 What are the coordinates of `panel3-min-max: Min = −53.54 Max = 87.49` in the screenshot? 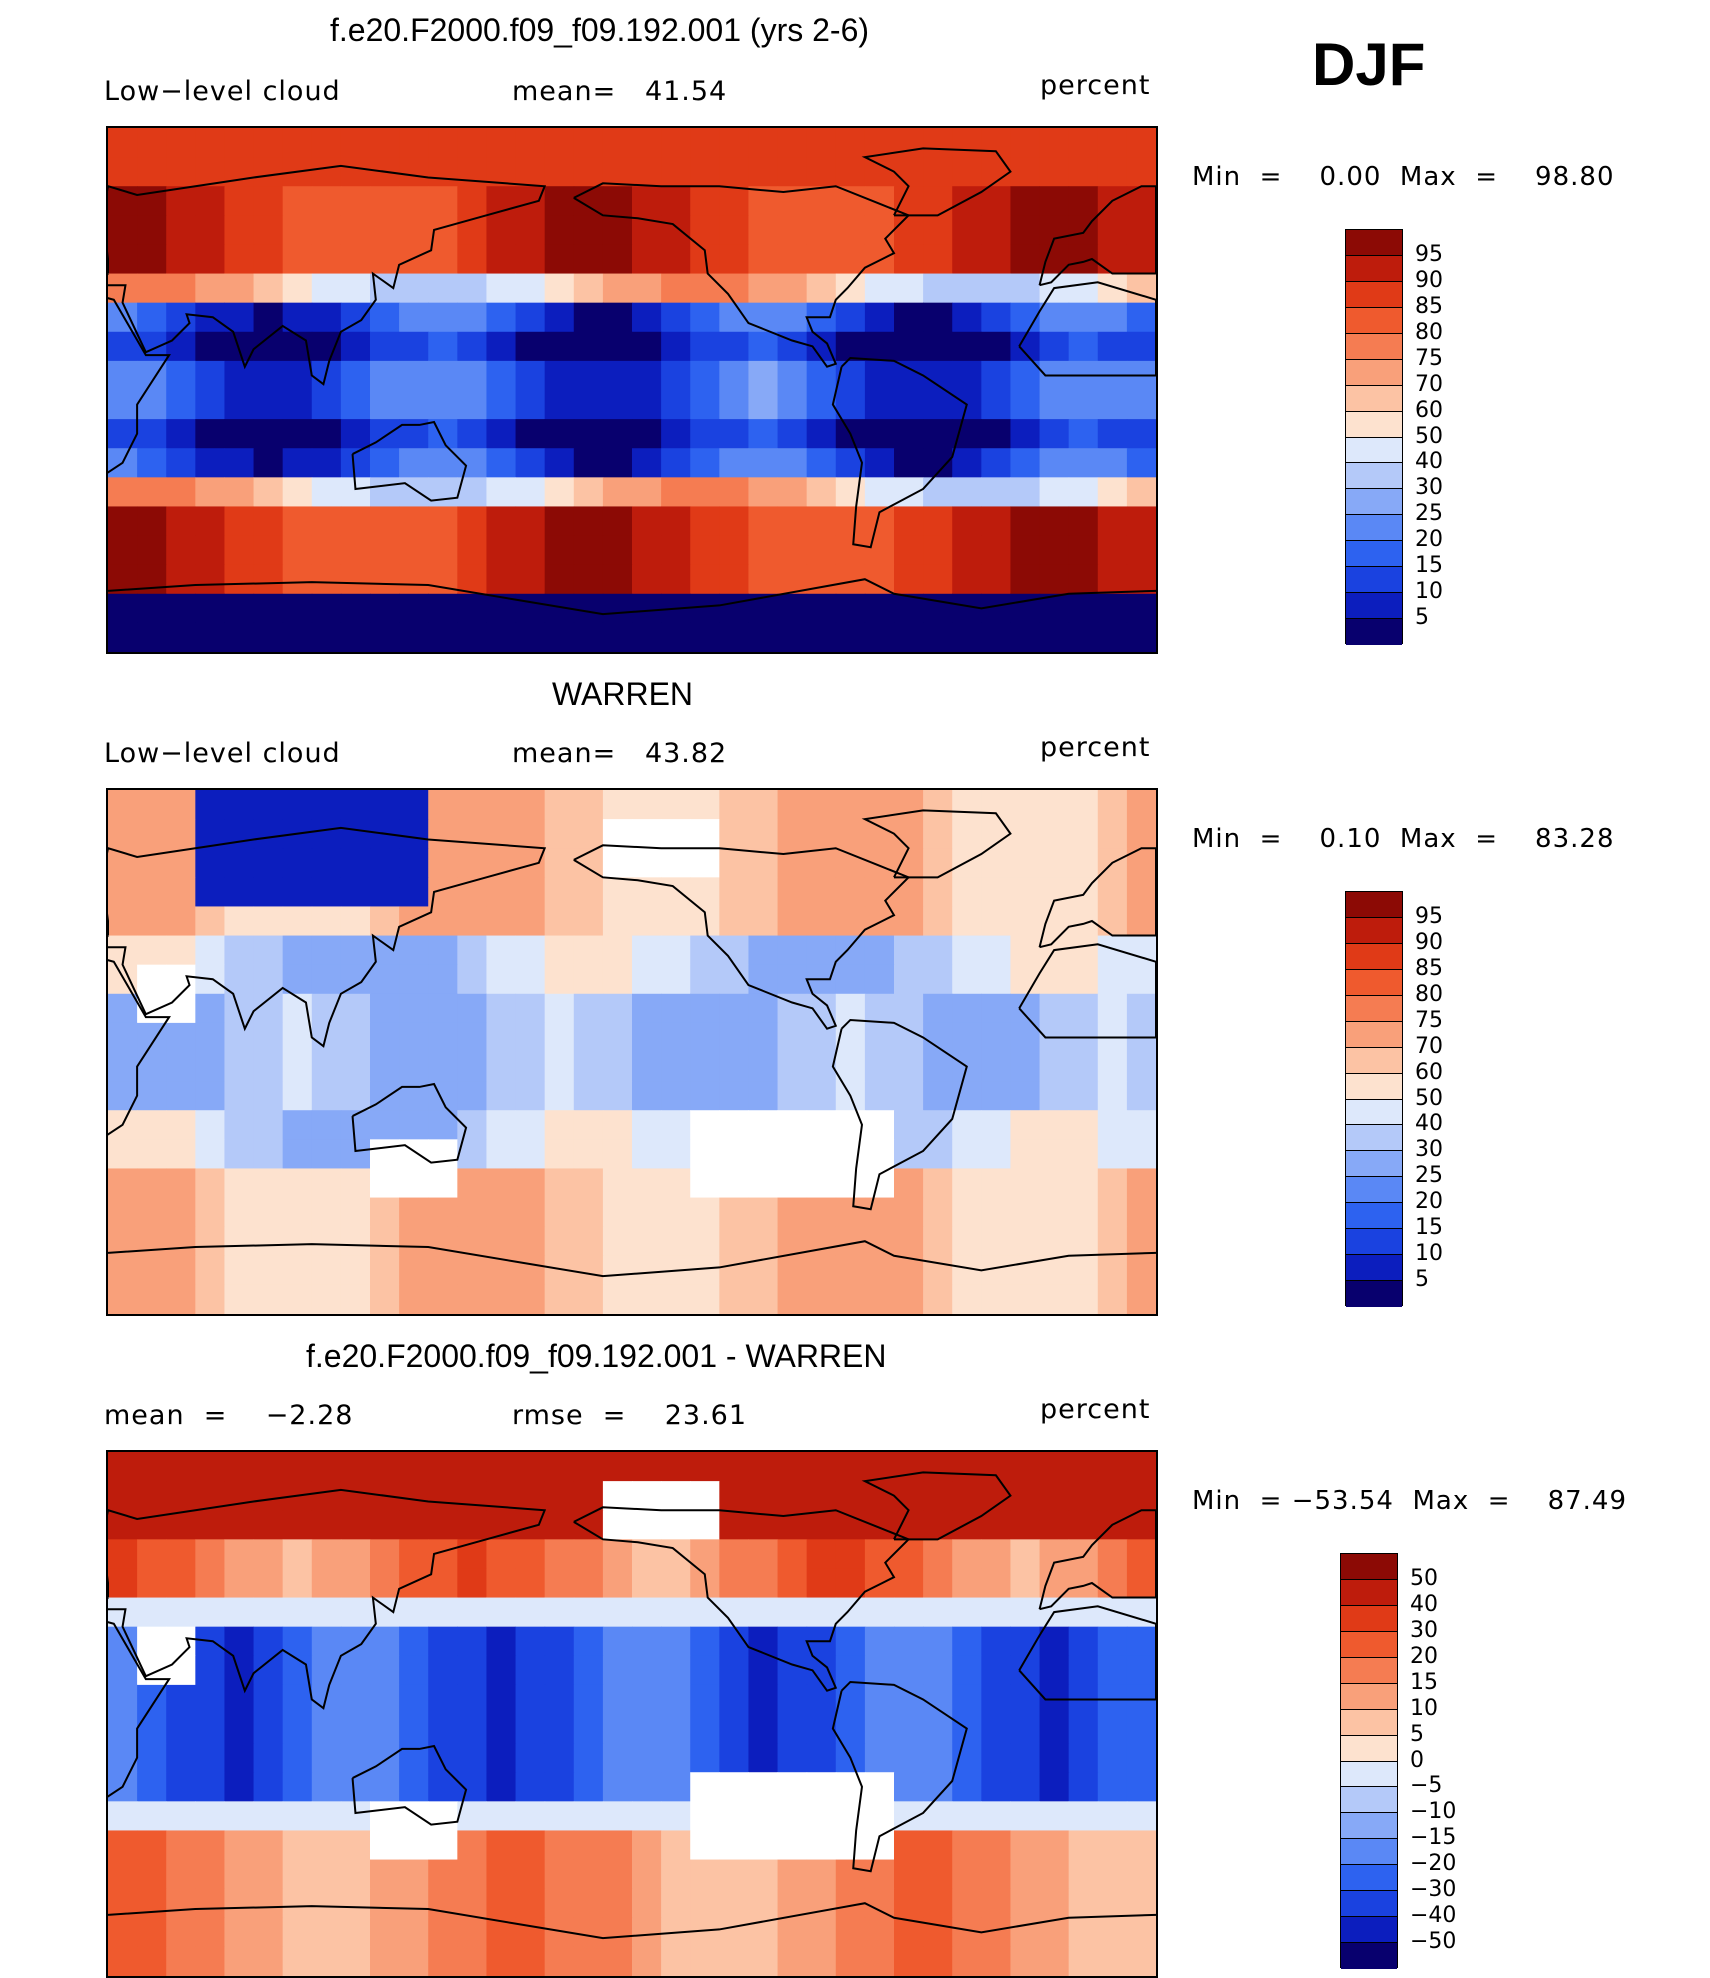 It's located at (1410, 1501).